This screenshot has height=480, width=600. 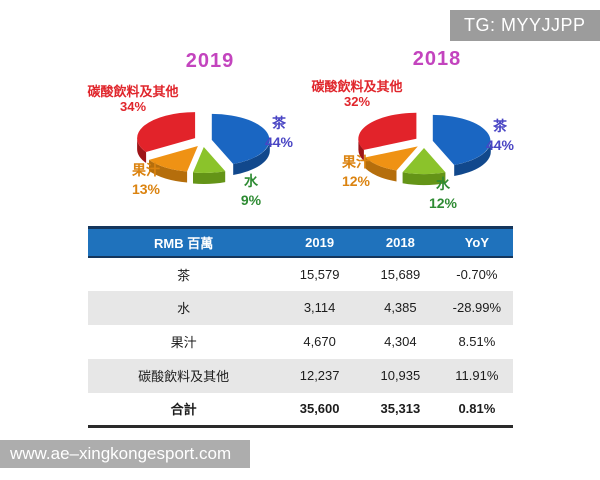 I want to click on table-cell: 35,600, so click(x=319, y=409).